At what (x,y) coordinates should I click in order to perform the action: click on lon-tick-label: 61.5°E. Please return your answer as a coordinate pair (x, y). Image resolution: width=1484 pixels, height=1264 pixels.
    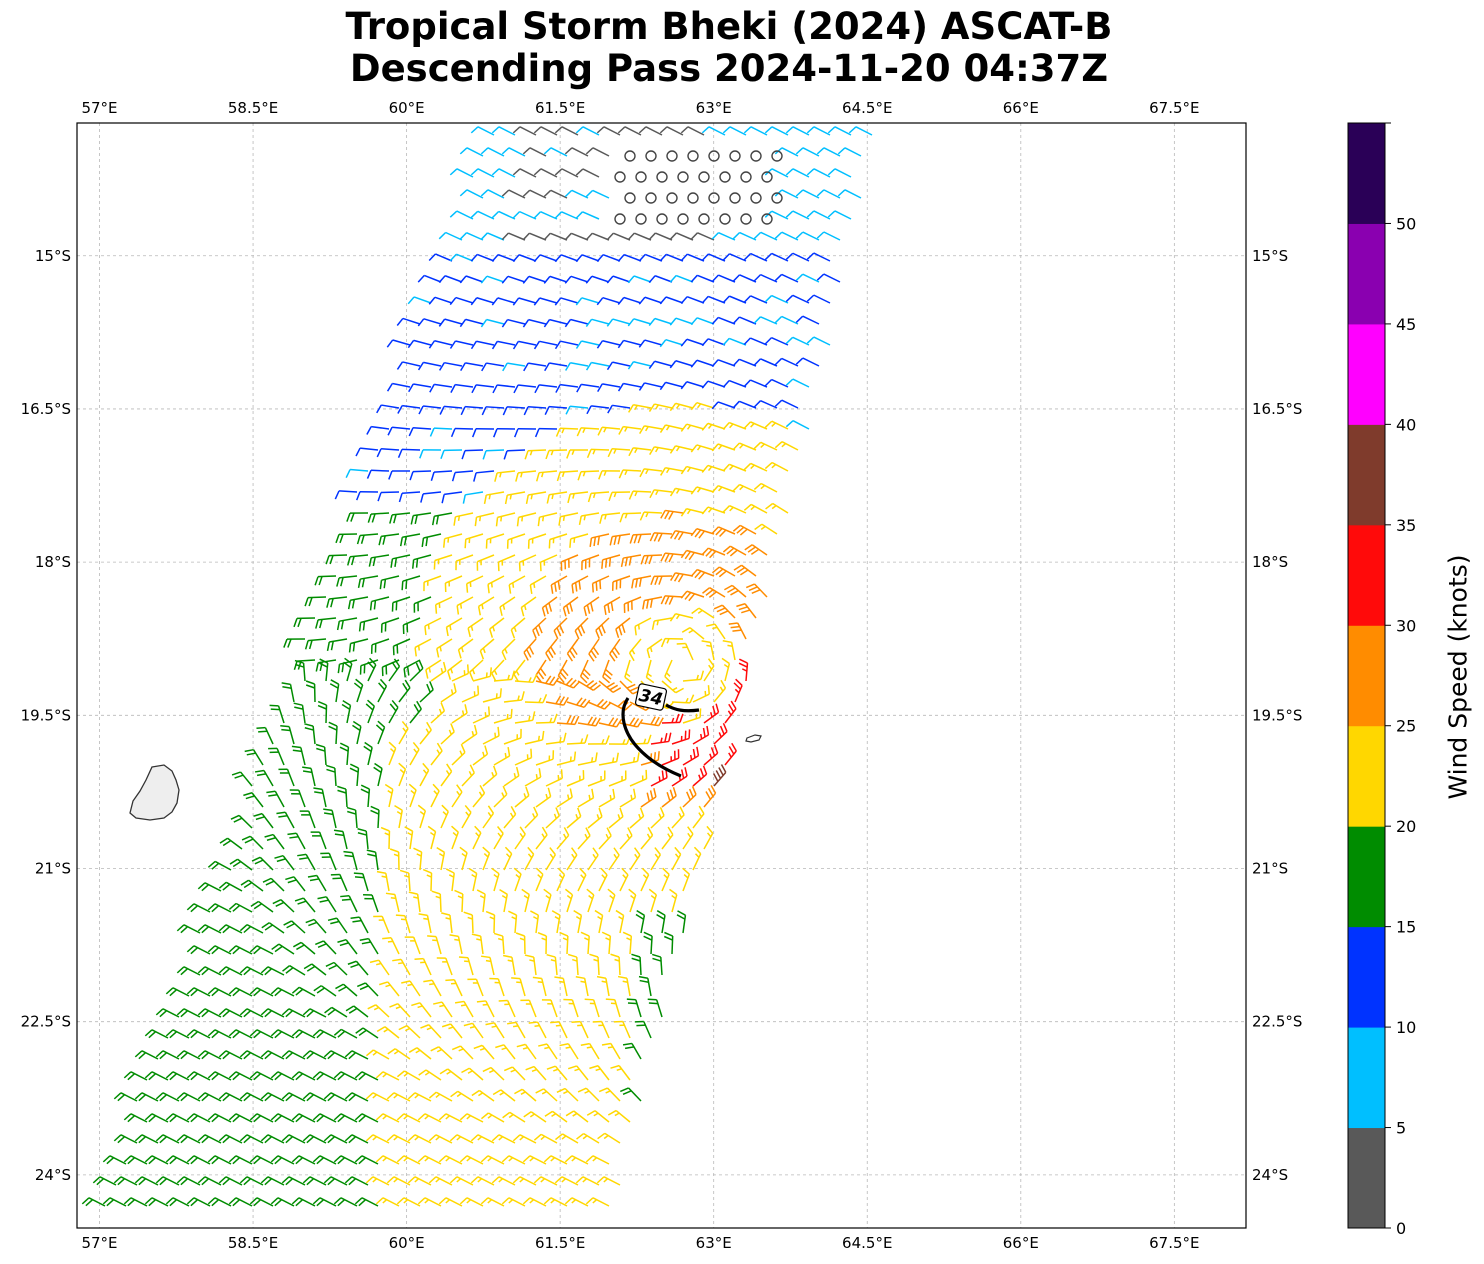
    Looking at the image, I should click on (560, 1243).